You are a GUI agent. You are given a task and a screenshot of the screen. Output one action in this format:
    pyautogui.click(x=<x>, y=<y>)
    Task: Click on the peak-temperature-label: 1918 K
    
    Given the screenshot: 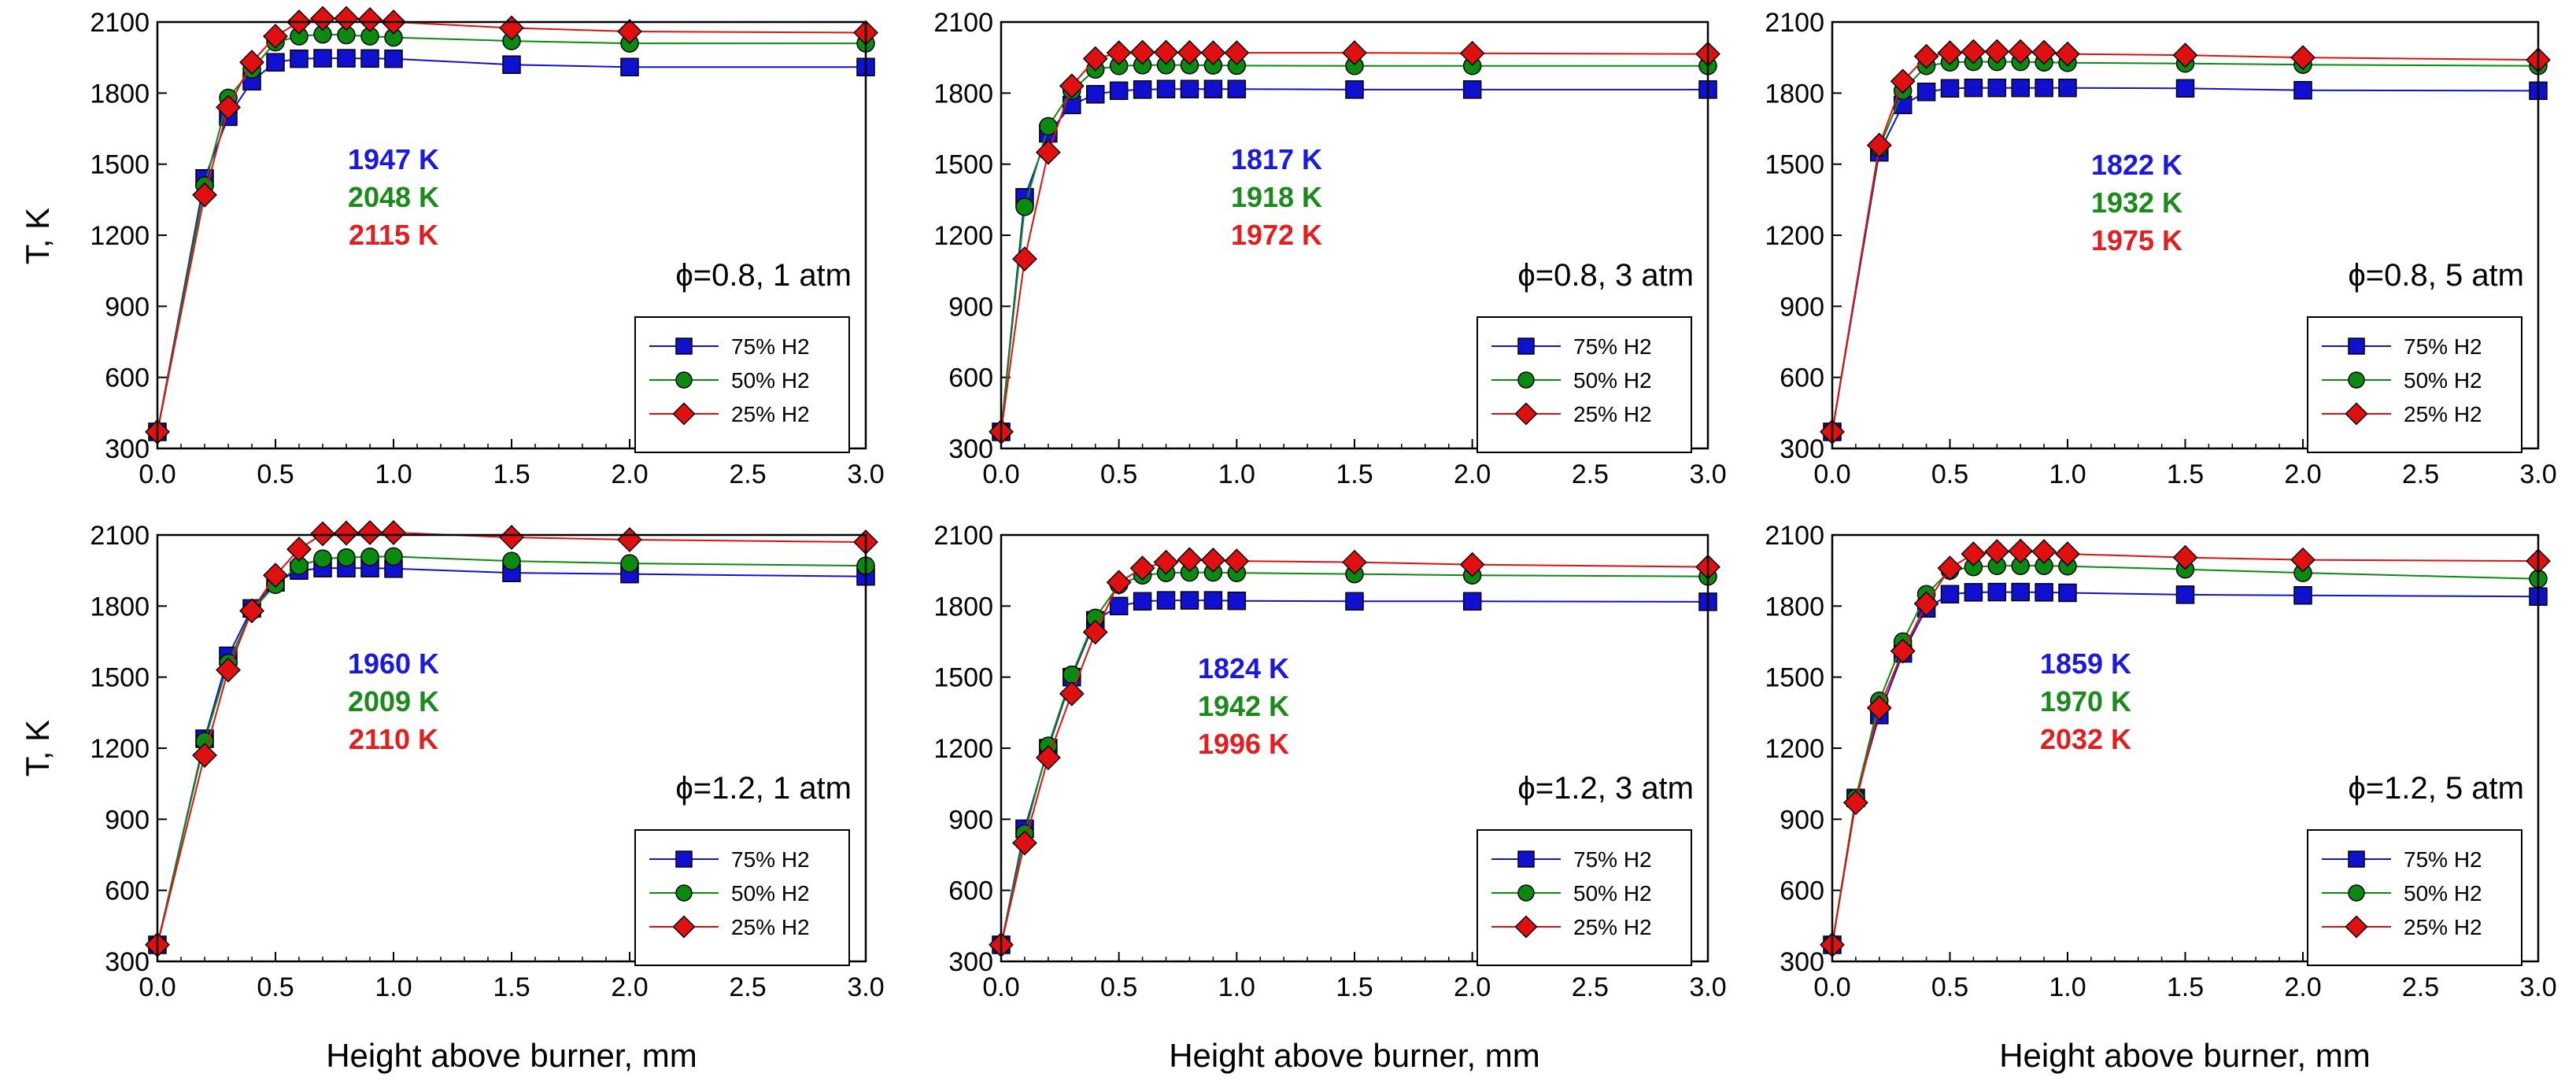 What is the action you would take?
    pyautogui.click(x=1276, y=197)
    